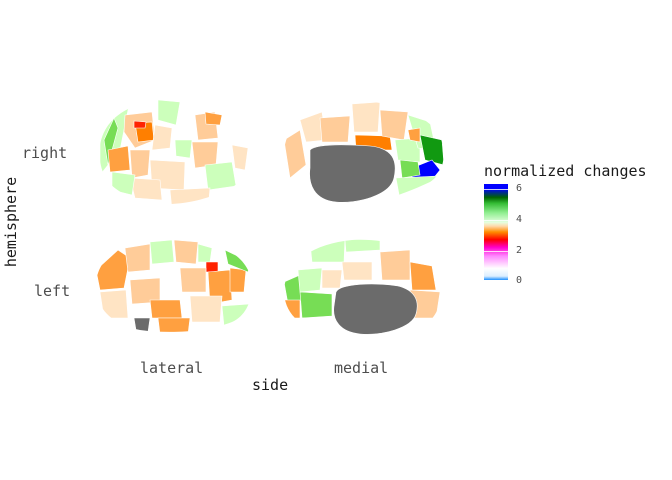  Describe the element at coordinates (361, 368) in the screenshot. I see `column-label-medial: medial` at that location.